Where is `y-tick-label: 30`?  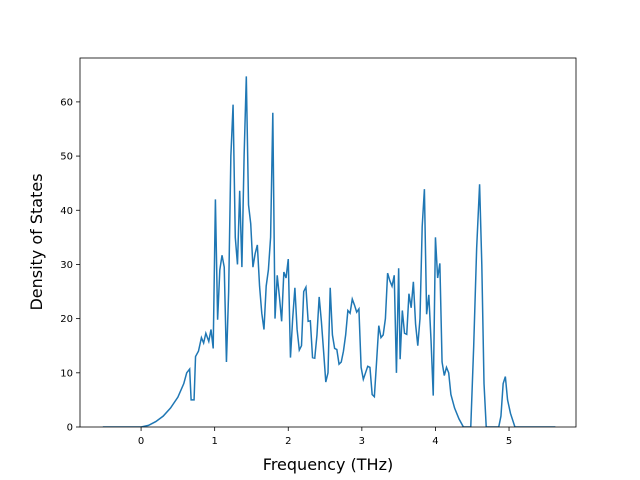
y-tick-label: 30 is located at coordinates (66, 265).